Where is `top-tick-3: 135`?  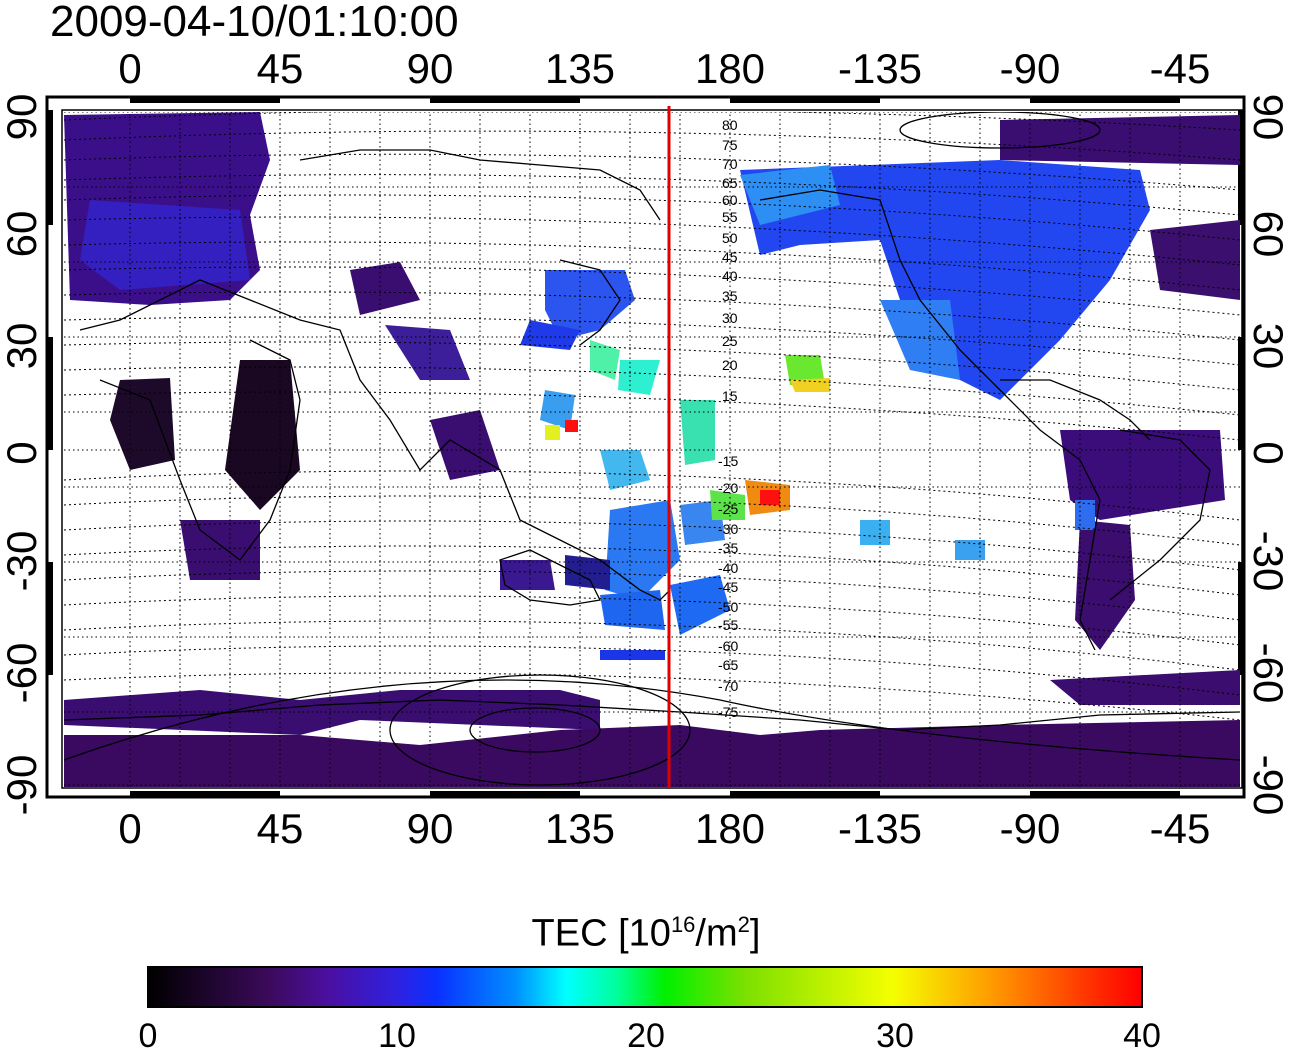 top-tick-3: 135 is located at coordinates (580, 68).